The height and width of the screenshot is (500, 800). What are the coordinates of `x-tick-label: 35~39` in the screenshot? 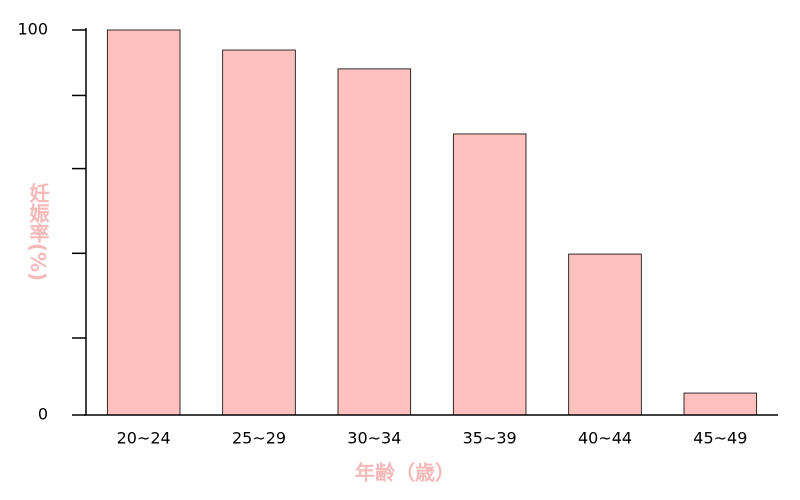 It's located at (490, 438).